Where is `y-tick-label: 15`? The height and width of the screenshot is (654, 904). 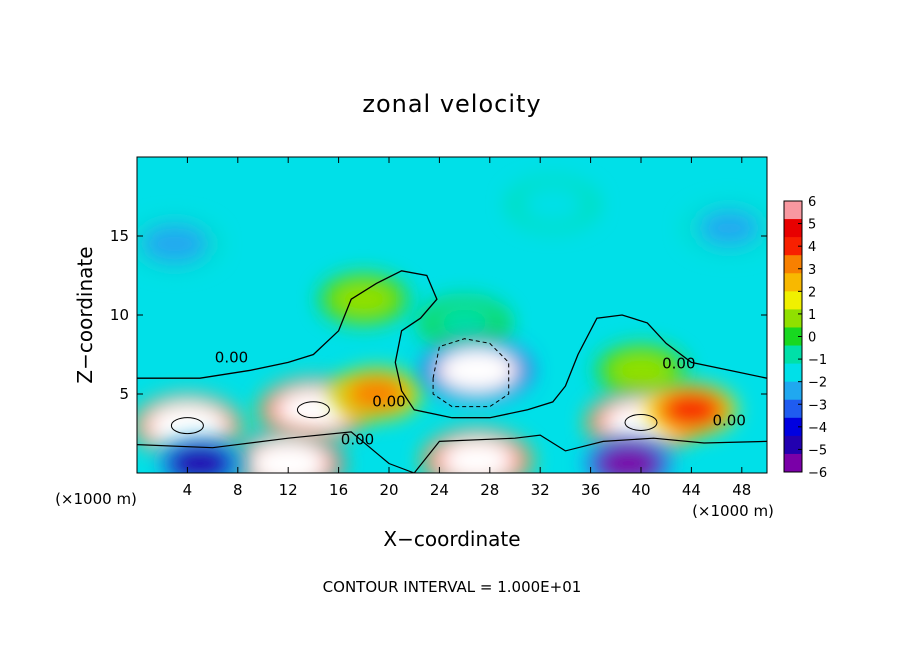 y-tick-label: 15 is located at coordinates (119, 236).